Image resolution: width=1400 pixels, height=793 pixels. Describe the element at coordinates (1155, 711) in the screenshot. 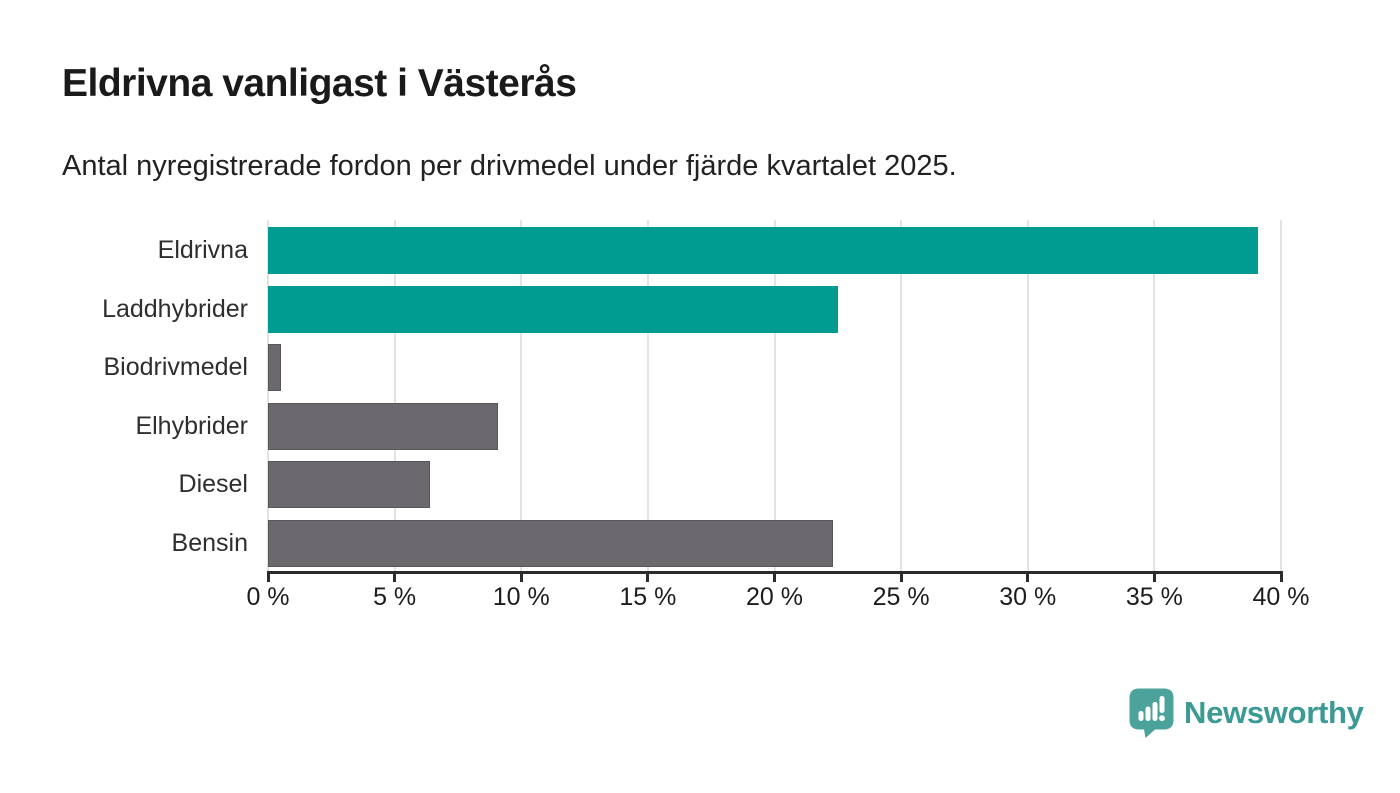

I see `logo-bar-large` at that location.